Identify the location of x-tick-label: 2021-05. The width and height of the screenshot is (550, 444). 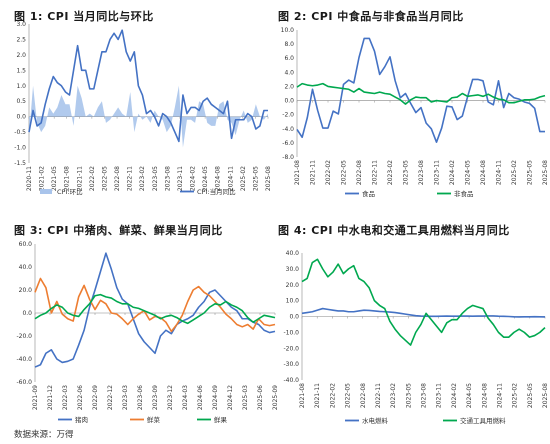
(54, 178).